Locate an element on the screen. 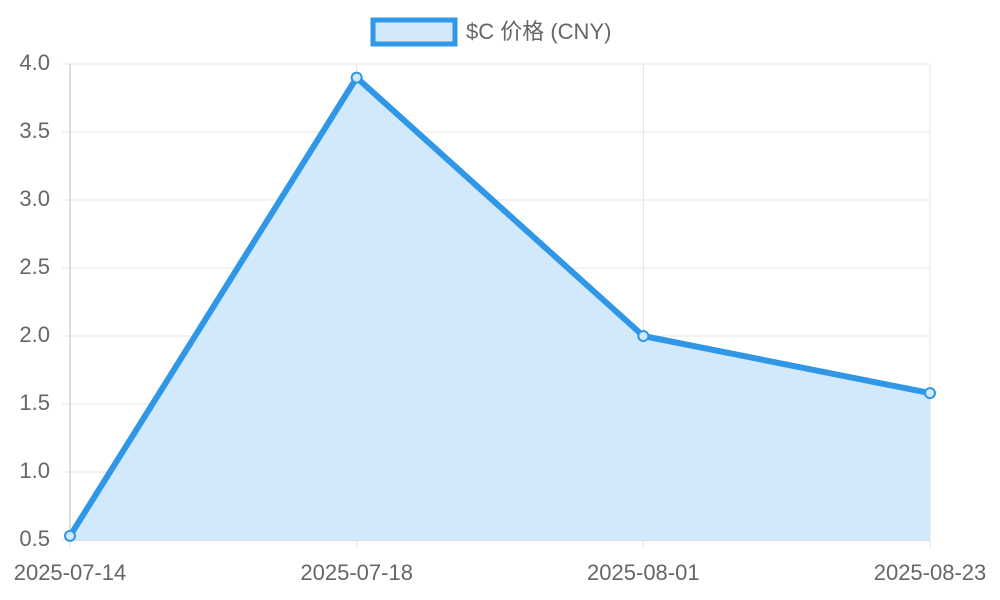 The height and width of the screenshot is (600, 1000). x-tick-label: 2025-08-01 is located at coordinates (643, 572).